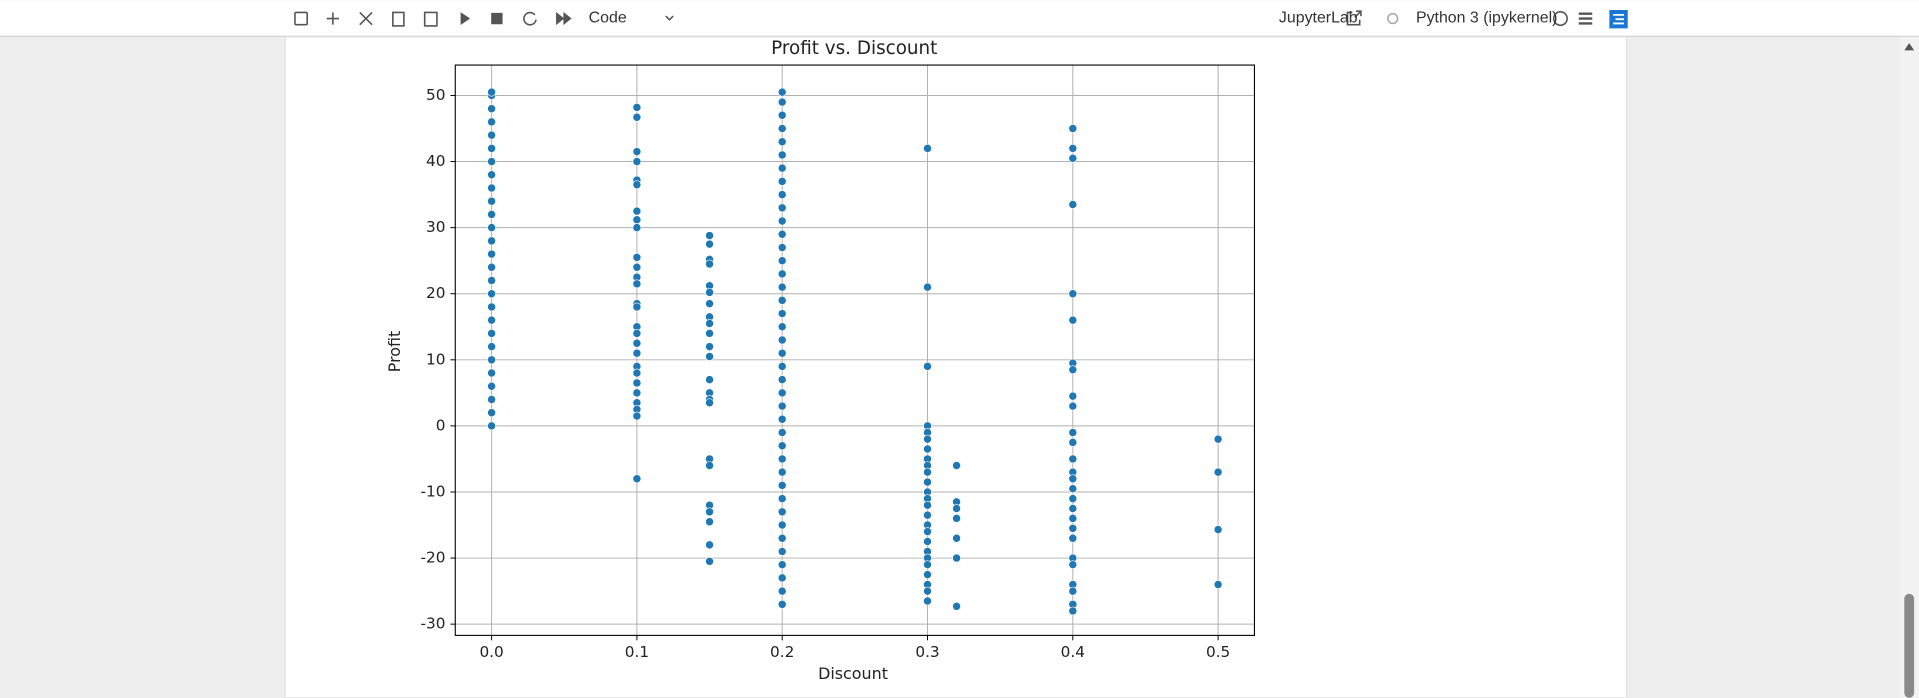  What do you see at coordinates (1318, 18) in the screenshot?
I see `jupyterlab-link: JupyterLab` at bounding box center [1318, 18].